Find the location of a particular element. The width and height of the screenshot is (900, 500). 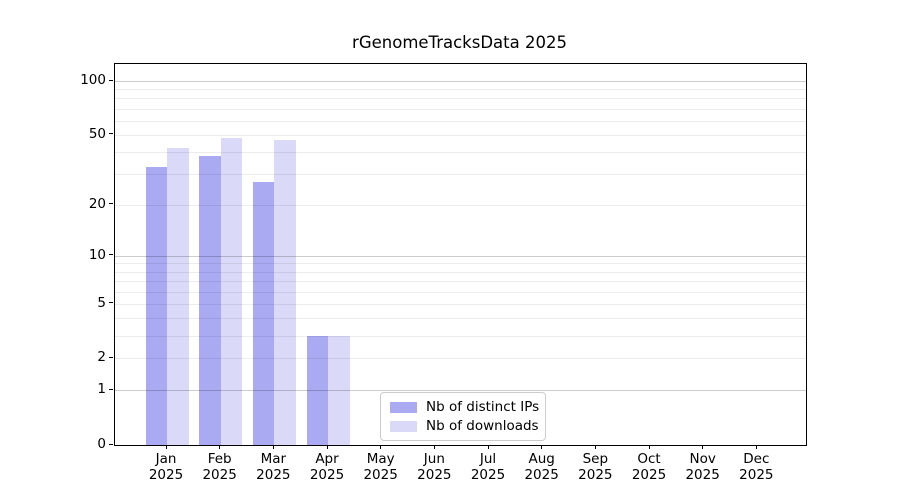

x-tick-label-jan: Jan 2025 is located at coordinates (166, 467).